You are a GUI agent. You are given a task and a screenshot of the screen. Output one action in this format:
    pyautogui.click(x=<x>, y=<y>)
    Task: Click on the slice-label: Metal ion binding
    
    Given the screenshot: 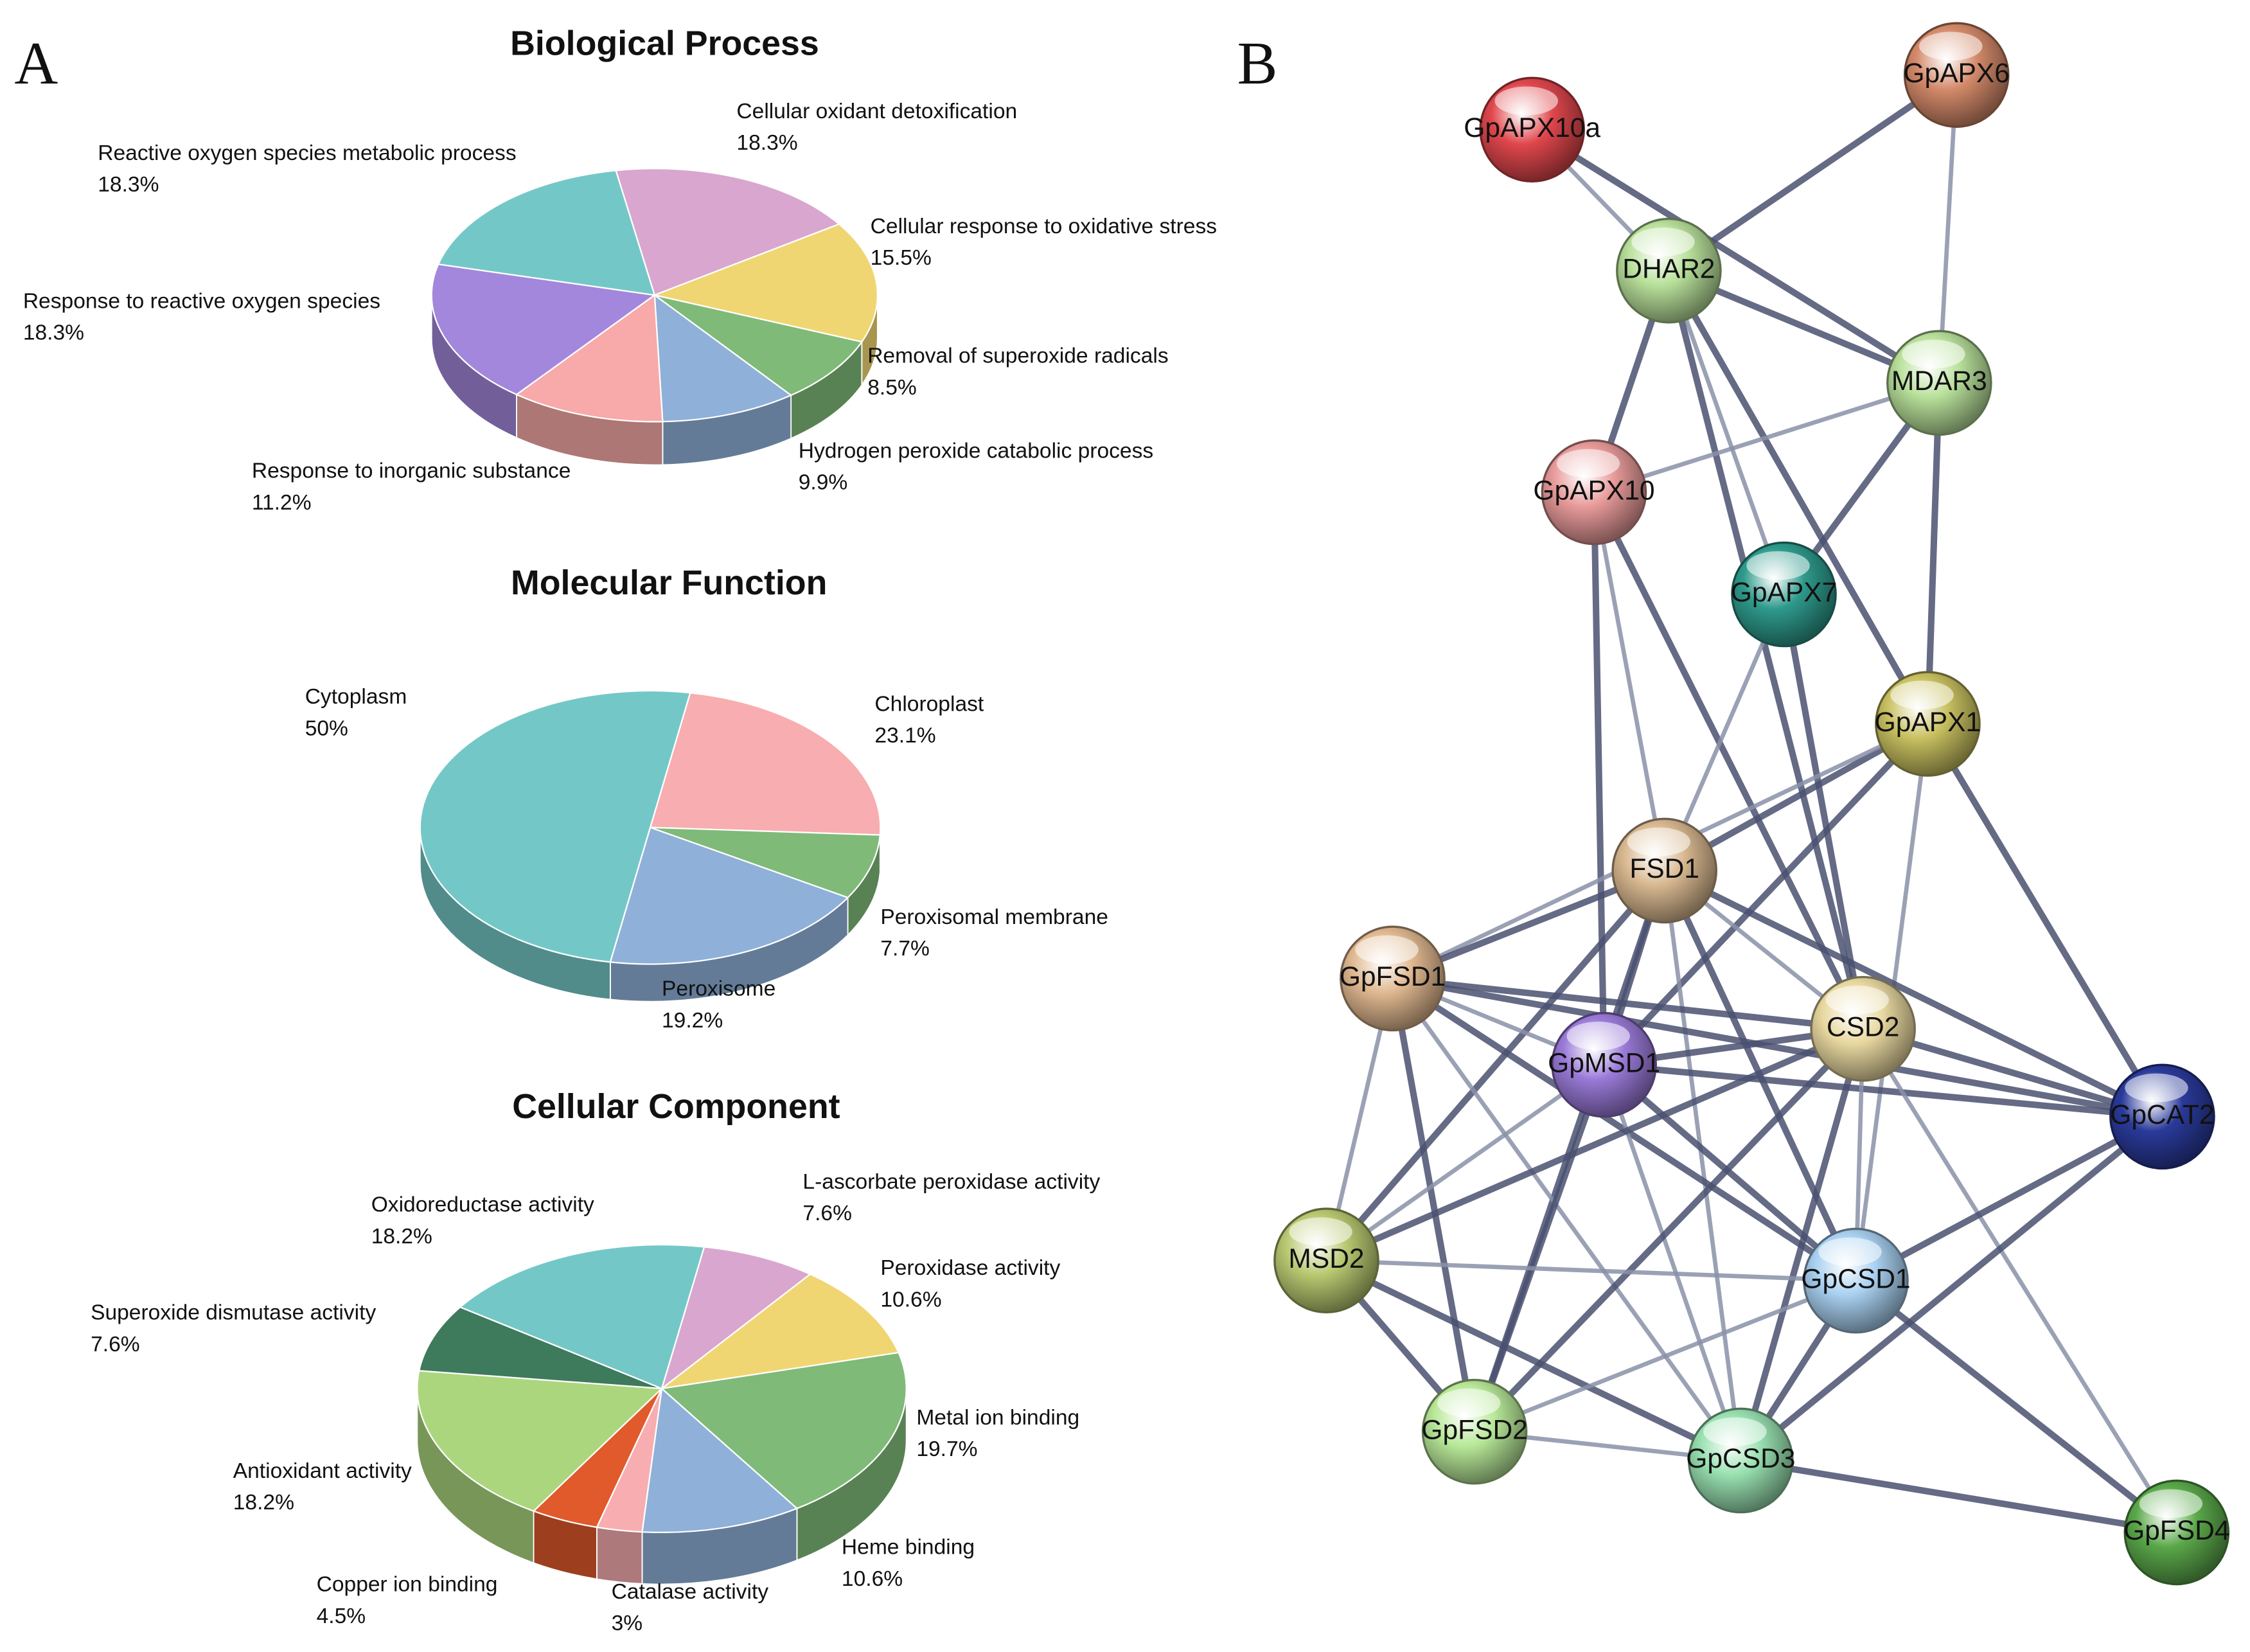 What is the action you would take?
    pyautogui.click(x=998, y=1418)
    